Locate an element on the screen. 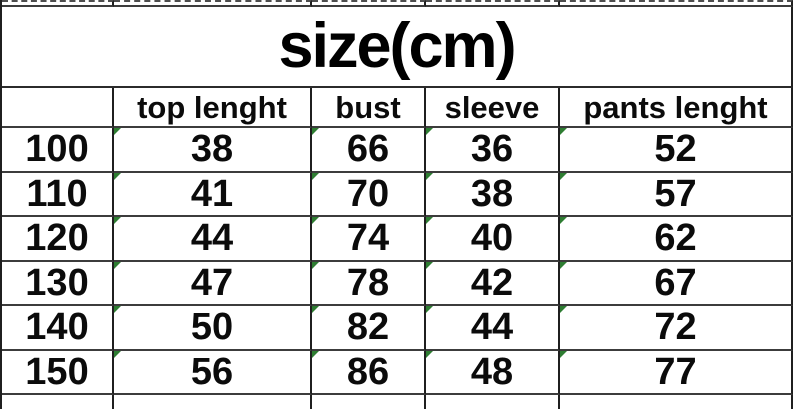 This screenshot has width=800, height=409. cell-value: 36 is located at coordinates (492, 149).